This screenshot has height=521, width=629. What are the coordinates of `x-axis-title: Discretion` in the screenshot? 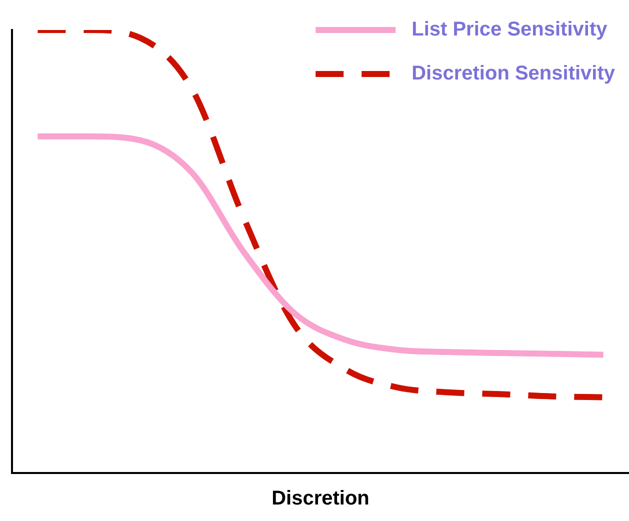 It's located at (321, 499).